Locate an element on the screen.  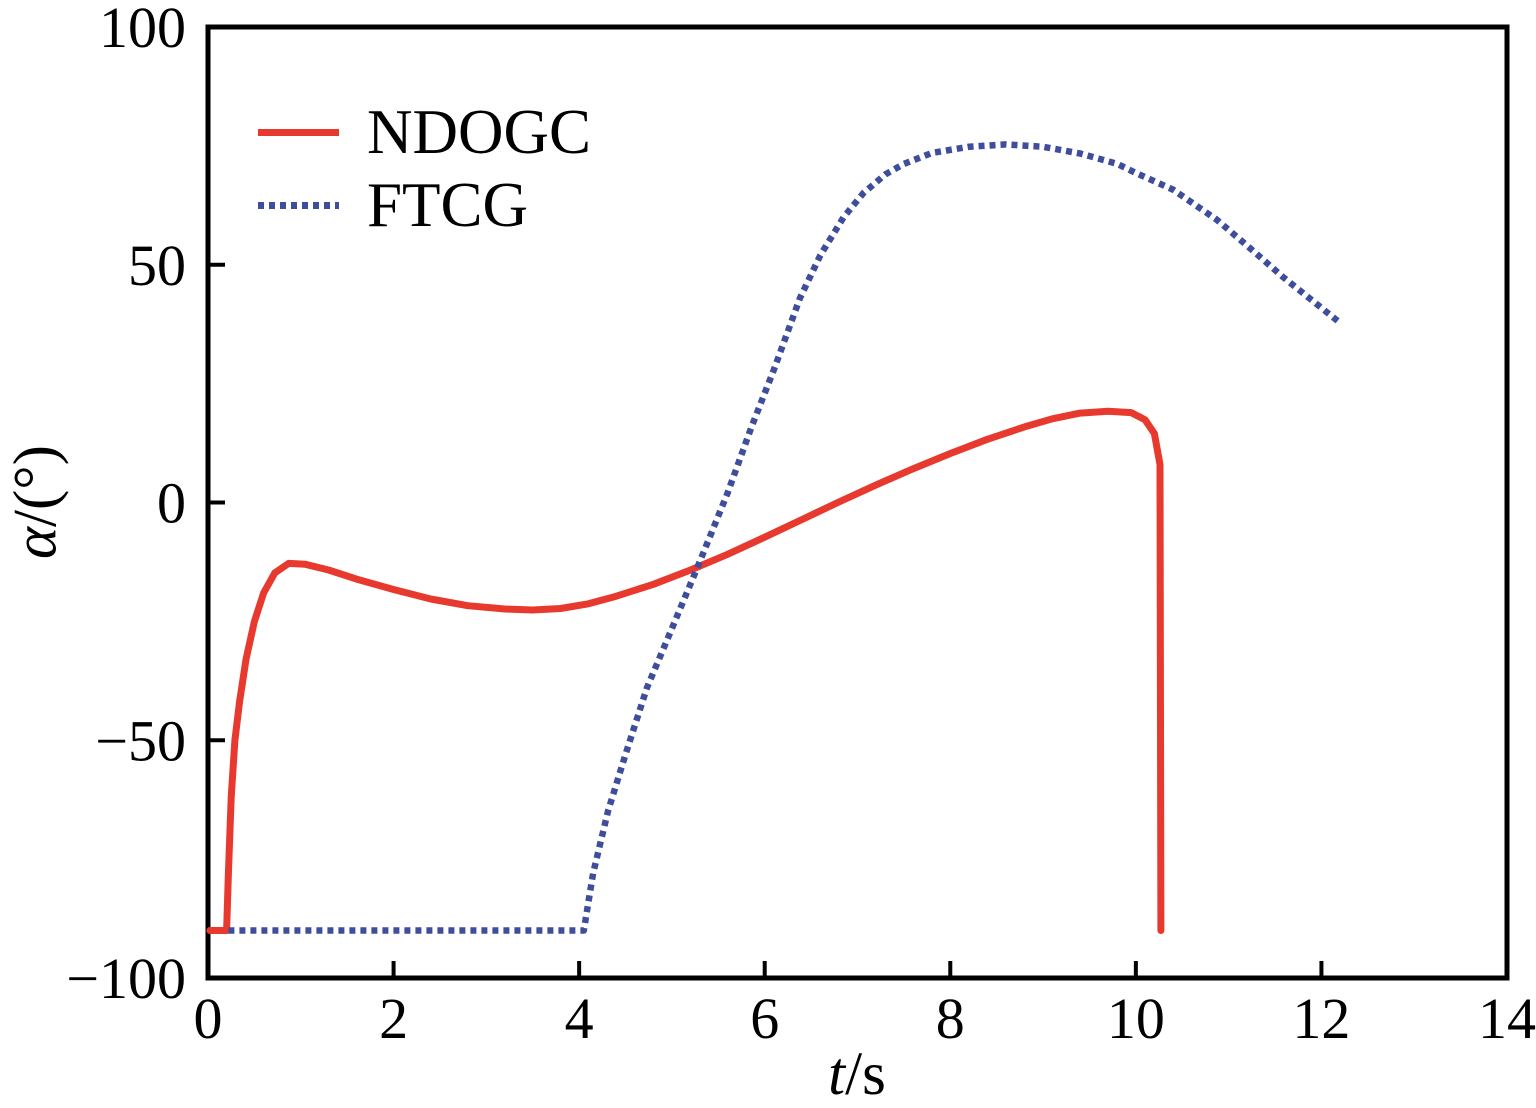
legend: NDOGC FTCG is located at coordinates (424, 169).